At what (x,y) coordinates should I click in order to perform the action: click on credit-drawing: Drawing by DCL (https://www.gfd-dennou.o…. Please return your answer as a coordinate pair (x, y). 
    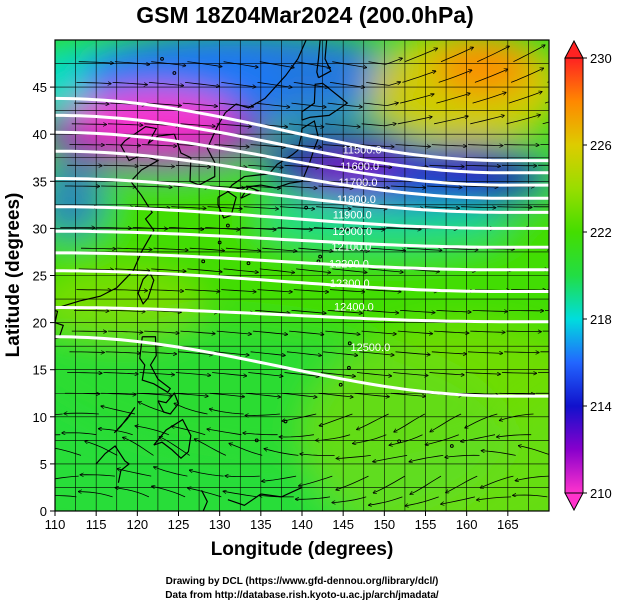
    Looking at the image, I should click on (302, 581).